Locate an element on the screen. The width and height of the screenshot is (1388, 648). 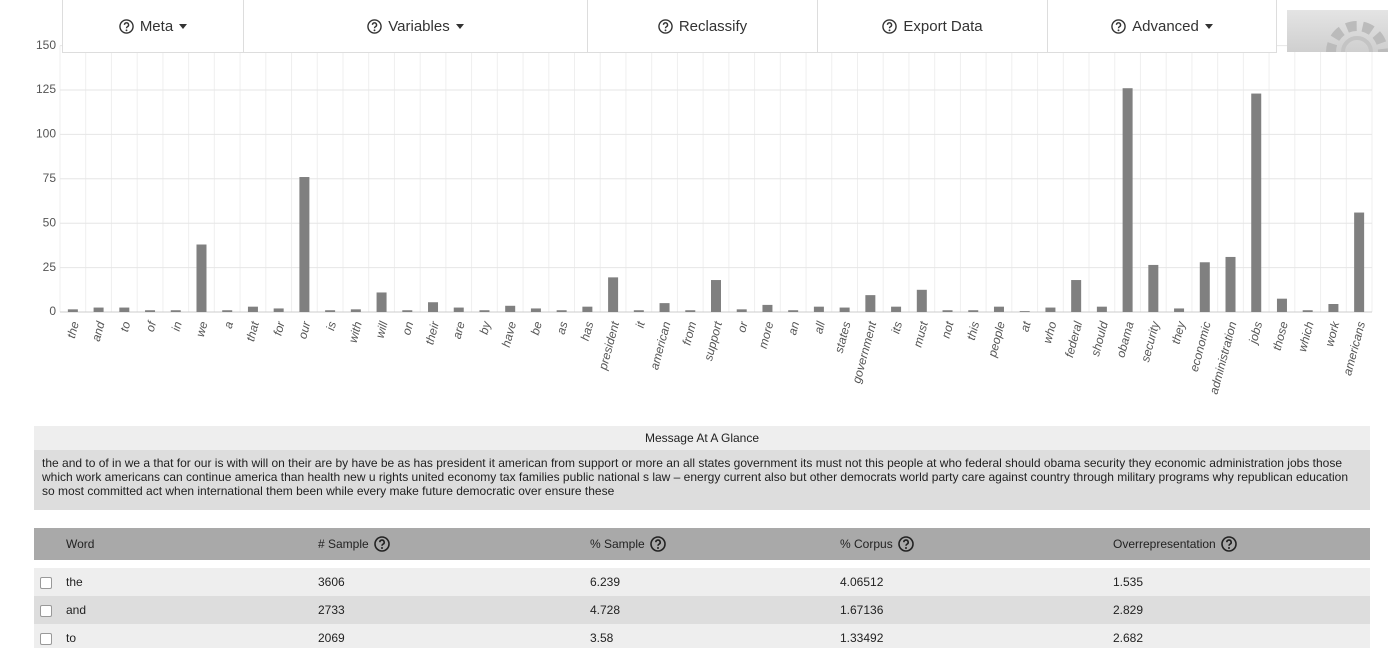
column-header: Overrepresentation is located at coordinates (1175, 544).